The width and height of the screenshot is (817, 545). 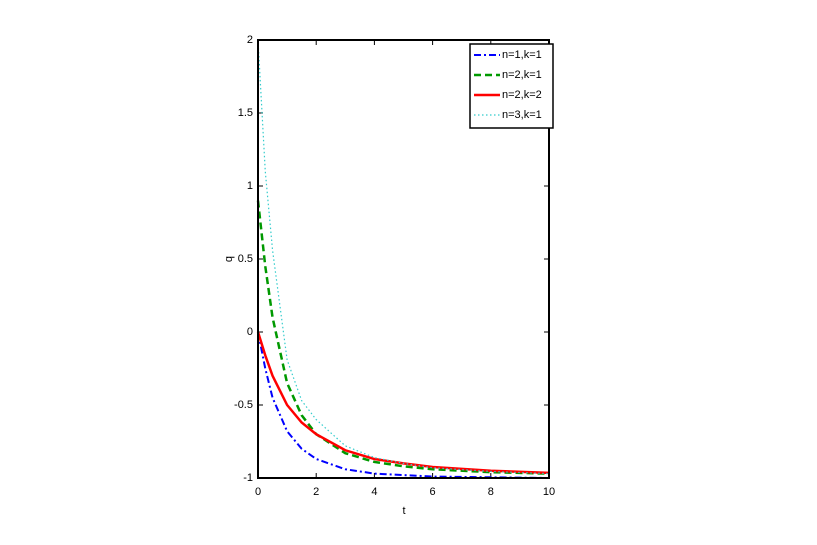 I want to click on y-tick-label: -0.5, so click(x=243, y=405).